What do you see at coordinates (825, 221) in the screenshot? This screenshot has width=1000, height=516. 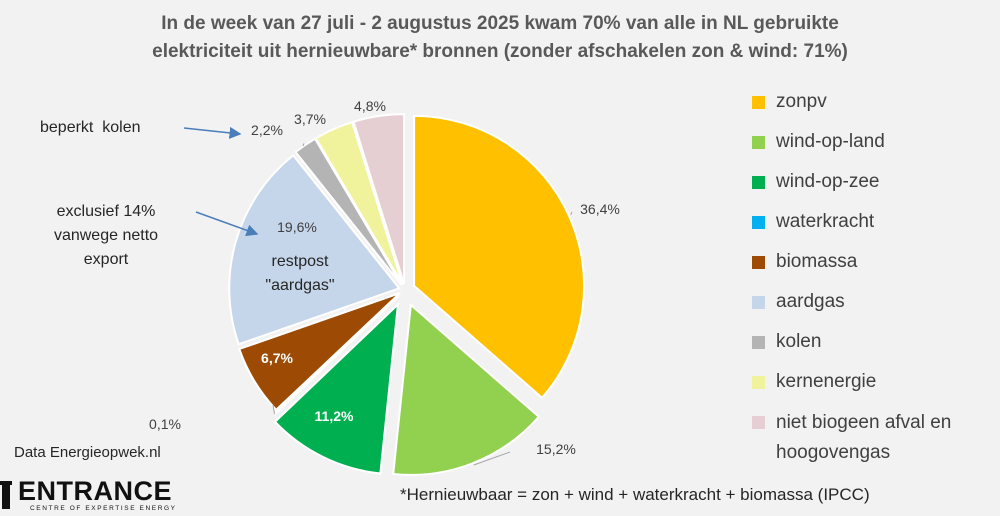 I see `legend-label-waterkracht: waterkracht` at bounding box center [825, 221].